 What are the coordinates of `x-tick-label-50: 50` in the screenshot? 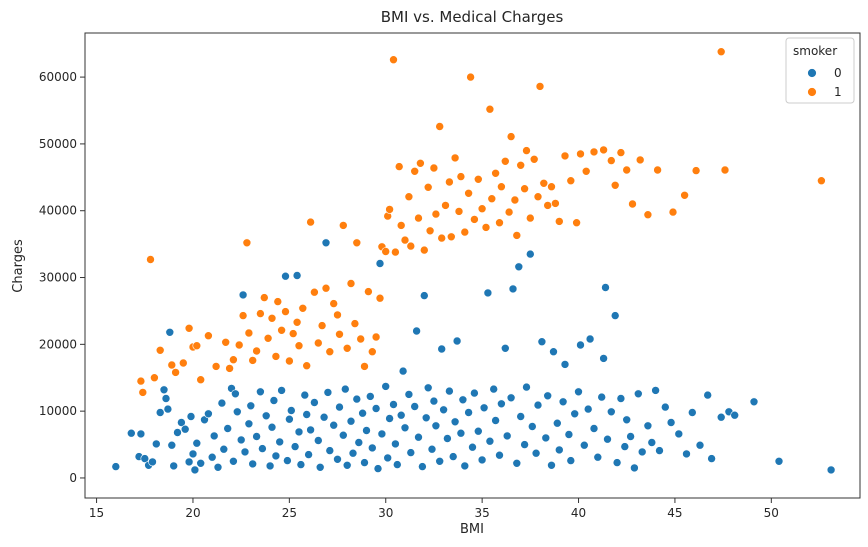 It's located at (771, 513).